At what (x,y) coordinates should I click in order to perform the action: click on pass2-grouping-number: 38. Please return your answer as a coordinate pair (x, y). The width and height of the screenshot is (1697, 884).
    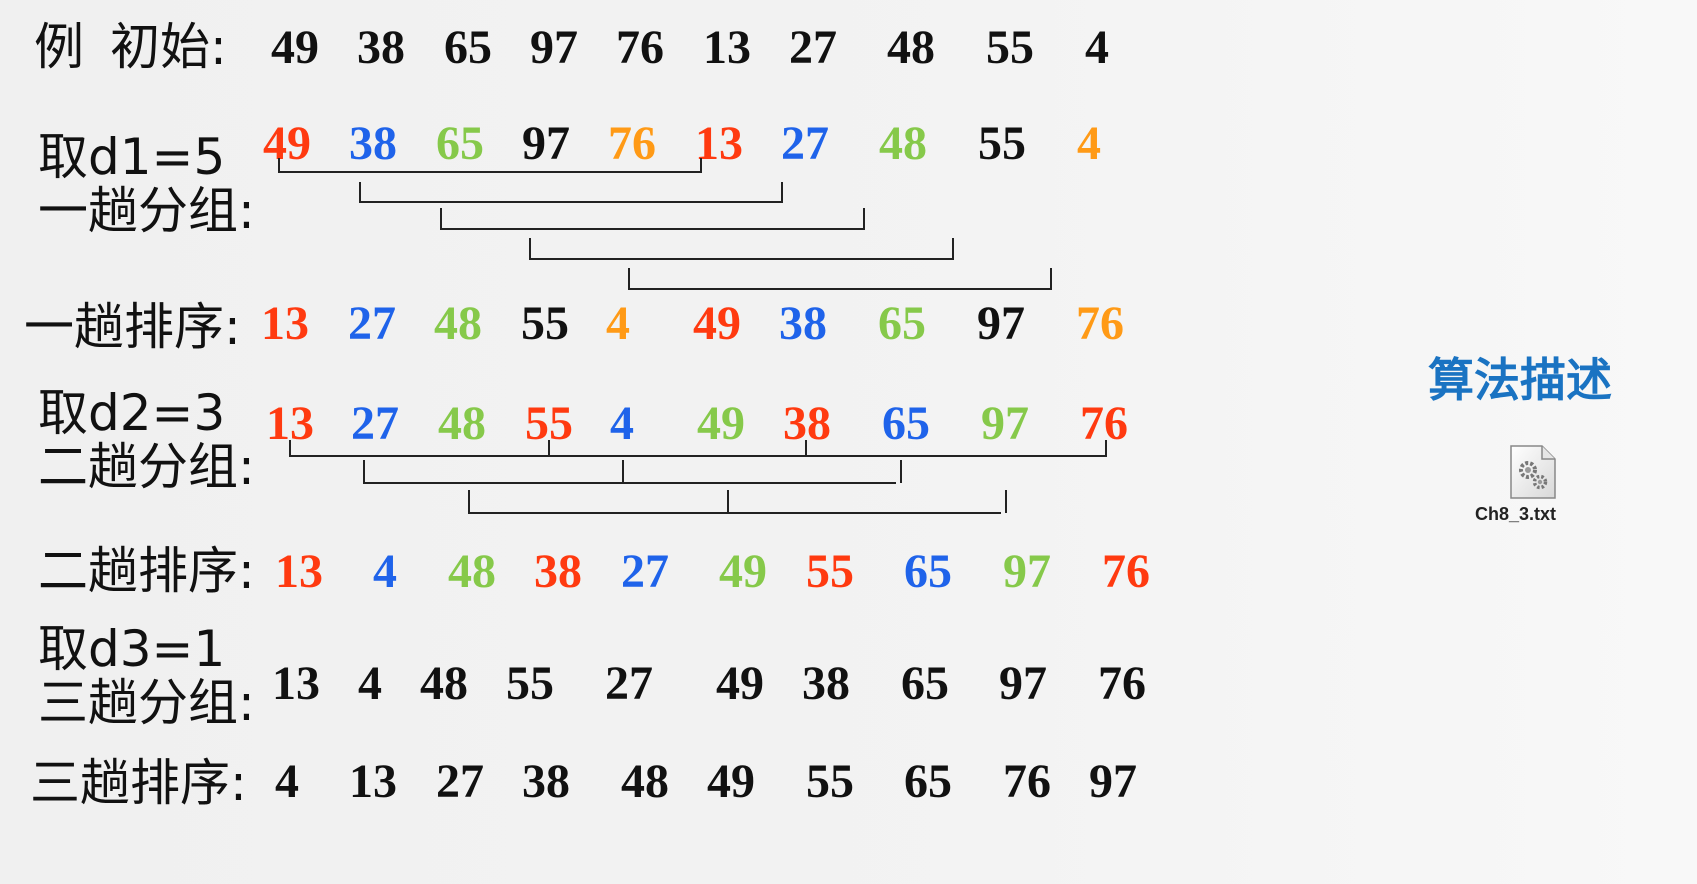
    Looking at the image, I should click on (807, 423).